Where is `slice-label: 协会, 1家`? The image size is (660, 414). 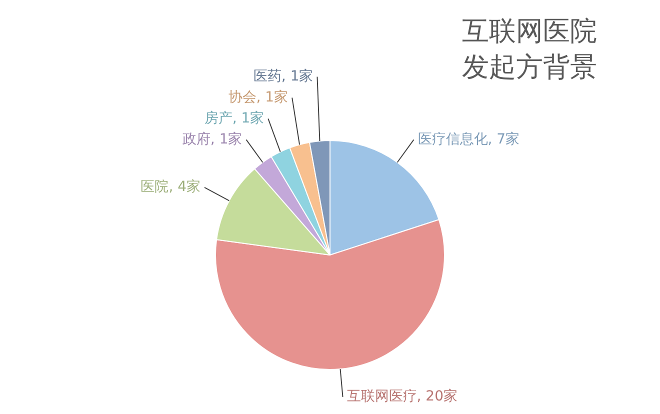 slice-label: 协会, 1家 is located at coordinates (258, 97).